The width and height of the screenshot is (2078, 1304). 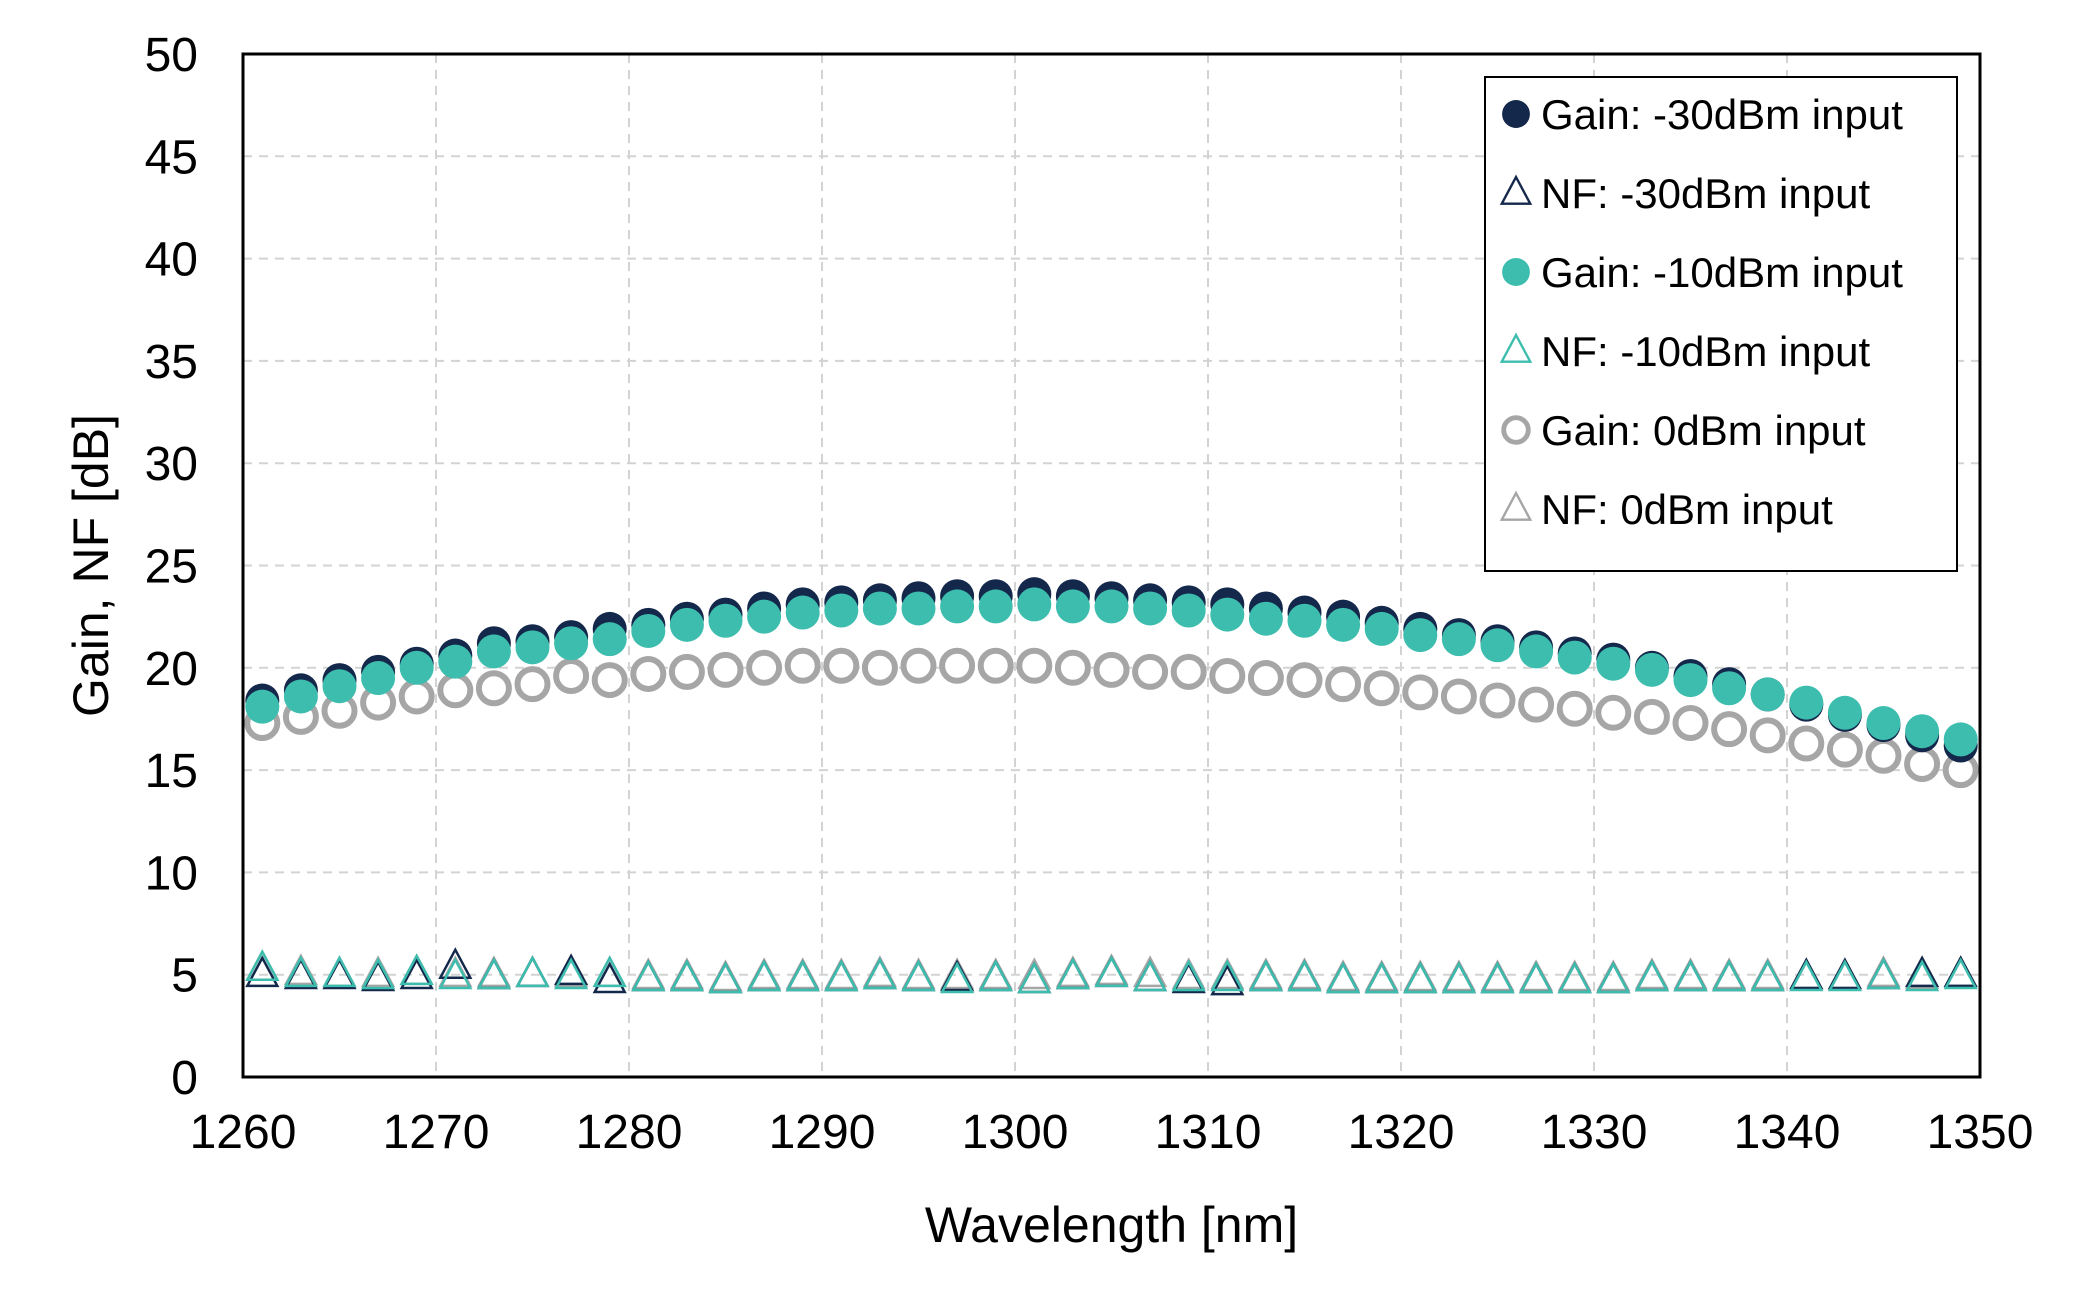 I want to click on y-tick-label: 45, so click(x=171, y=157).